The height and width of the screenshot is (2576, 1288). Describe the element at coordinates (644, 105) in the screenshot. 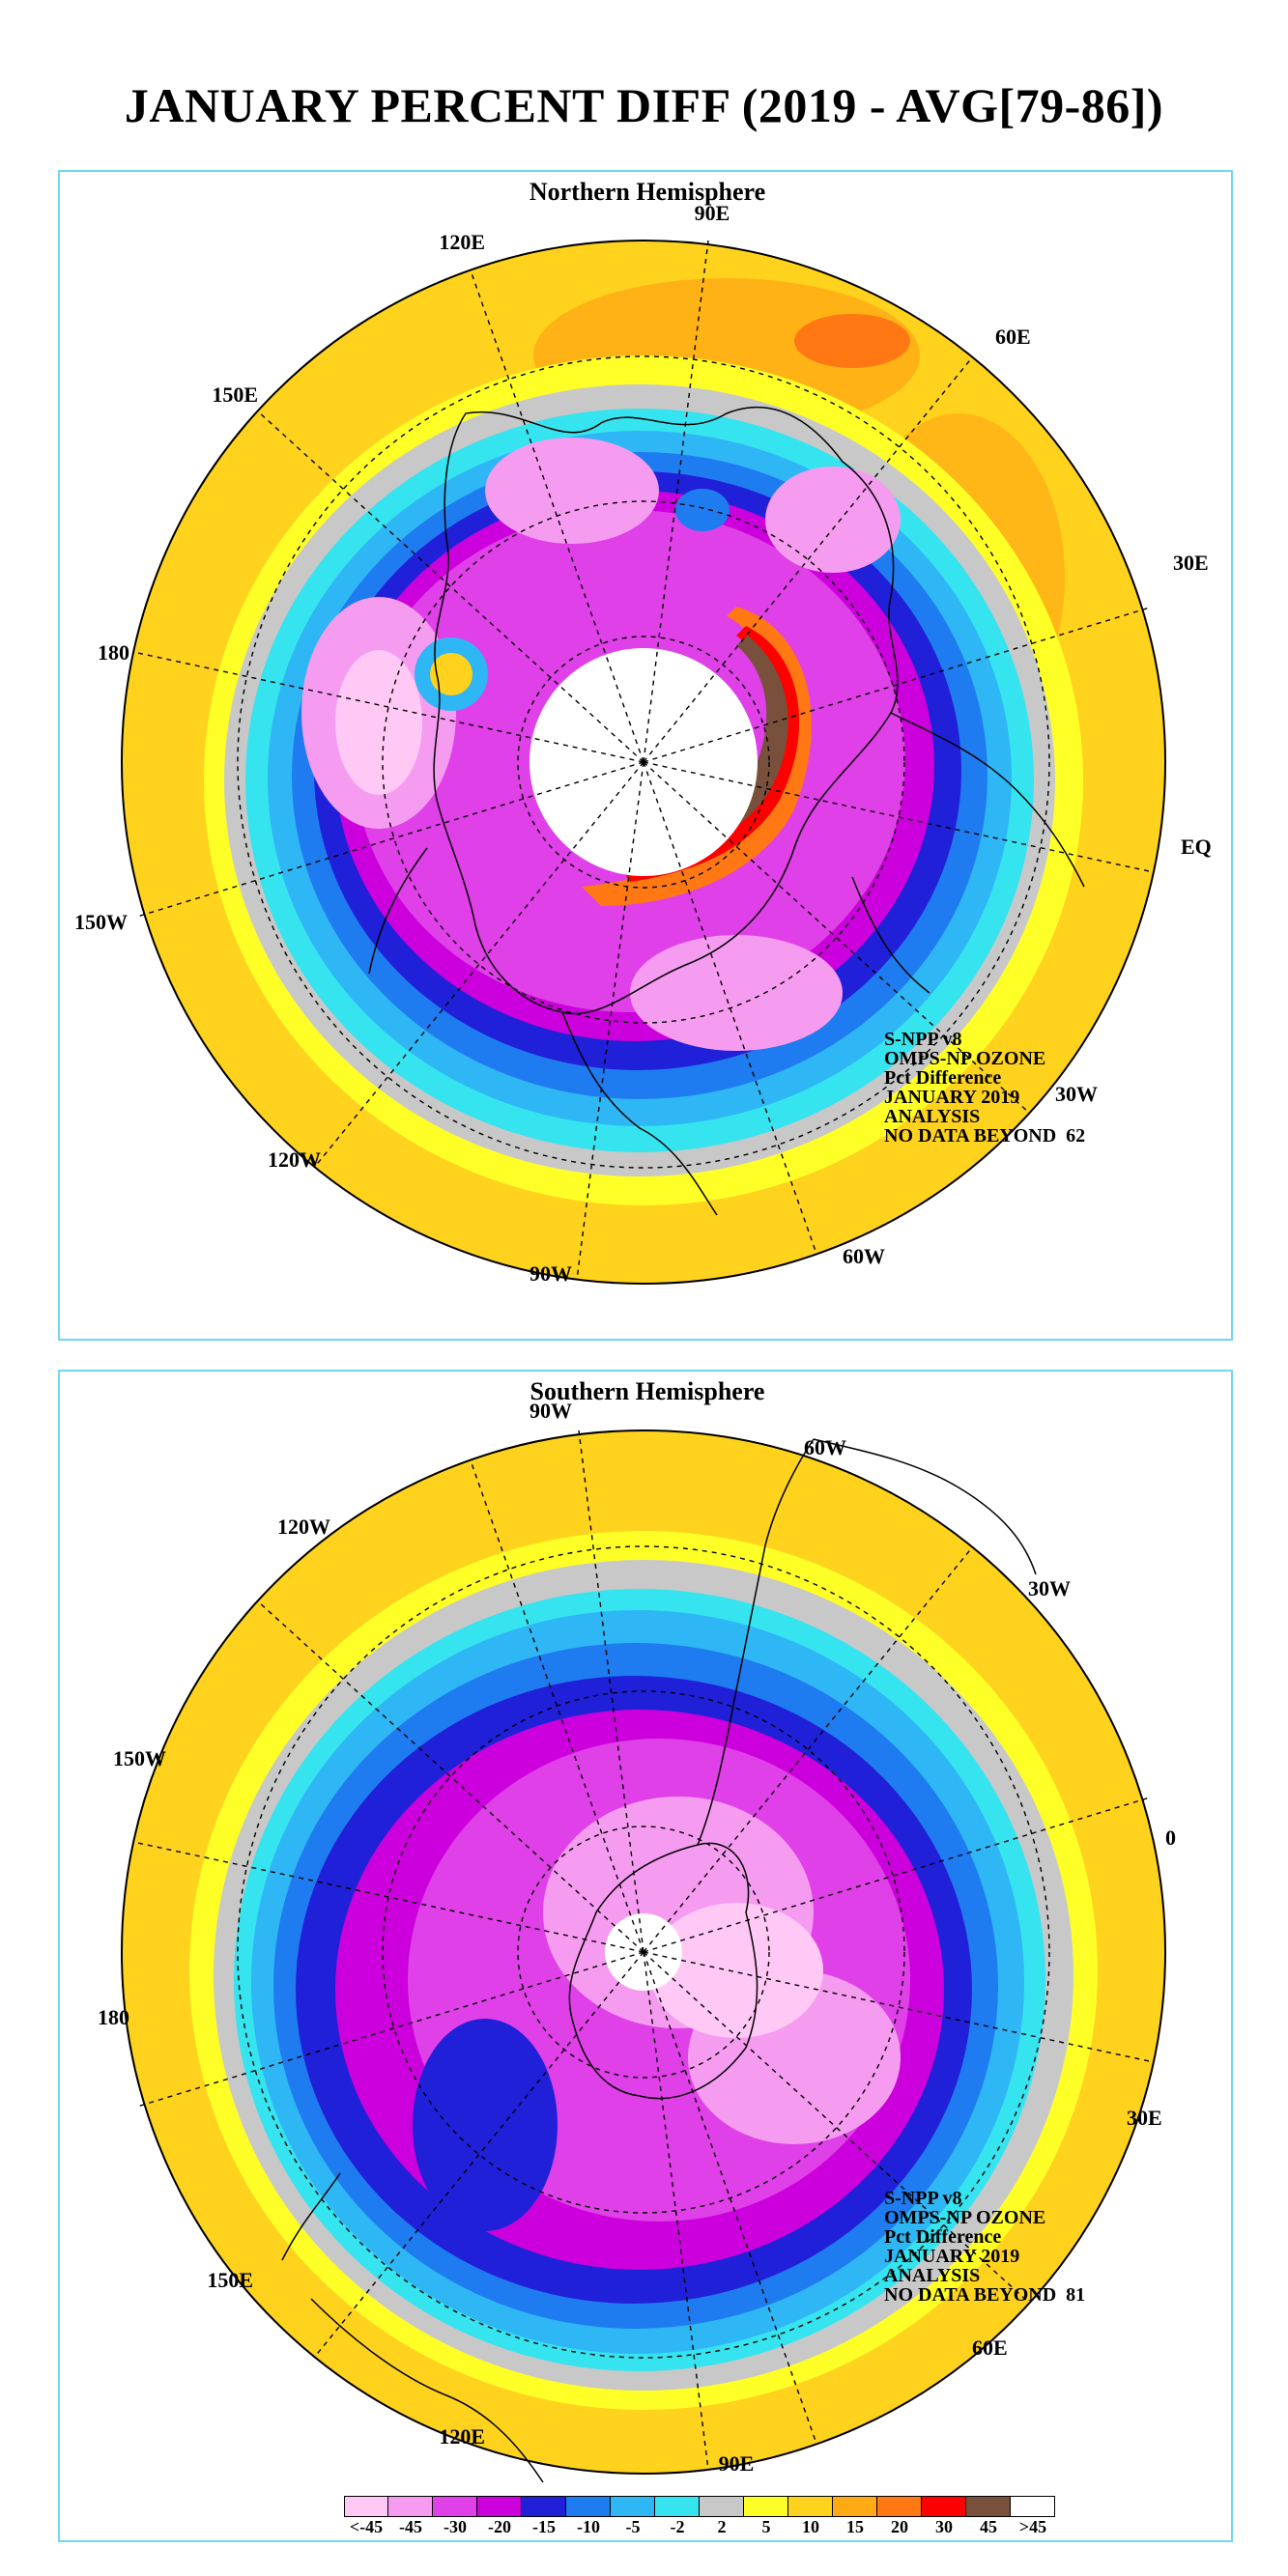

I see `page-title: JANUARY PERCENT DIFF (2019 - AVG[79-86])` at that location.